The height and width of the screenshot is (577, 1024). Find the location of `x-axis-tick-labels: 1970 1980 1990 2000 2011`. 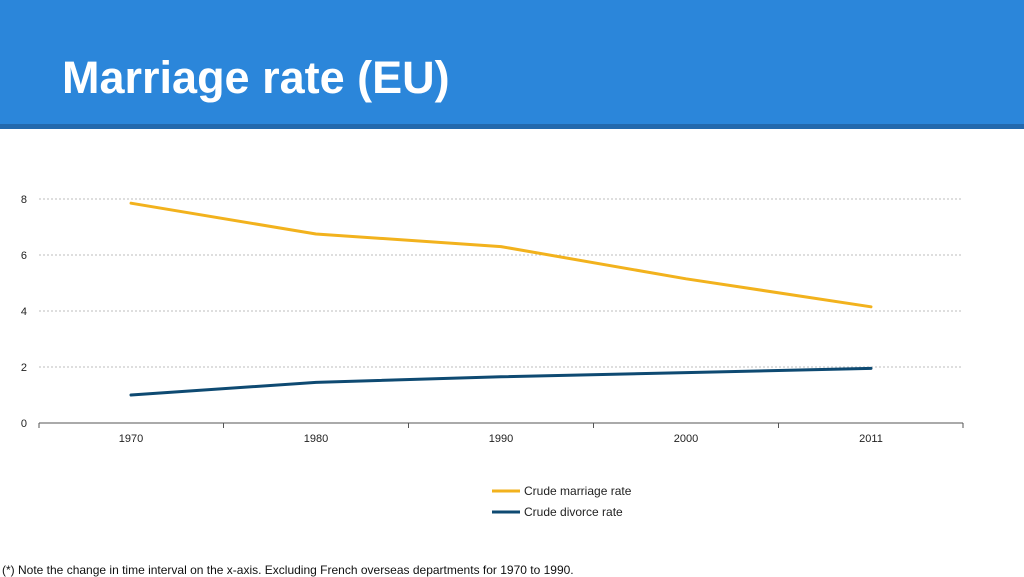

x-axis-tick-labels: 1970 1980 1990 2000 2011 is located at coordinates (501, 439).